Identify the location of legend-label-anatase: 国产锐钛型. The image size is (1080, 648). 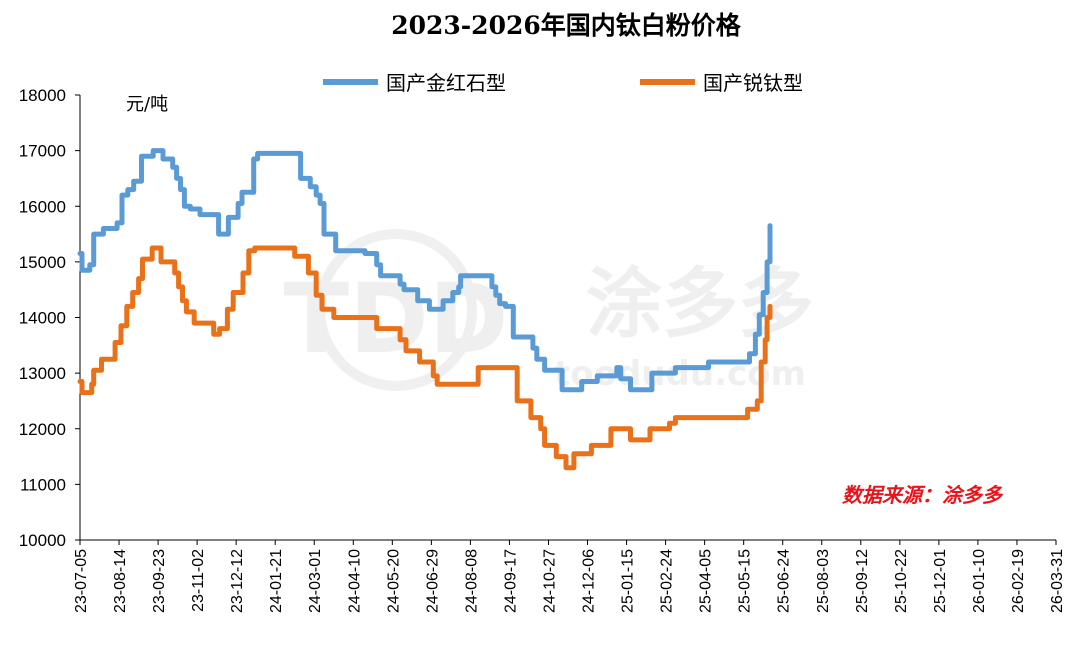
(753, 83).